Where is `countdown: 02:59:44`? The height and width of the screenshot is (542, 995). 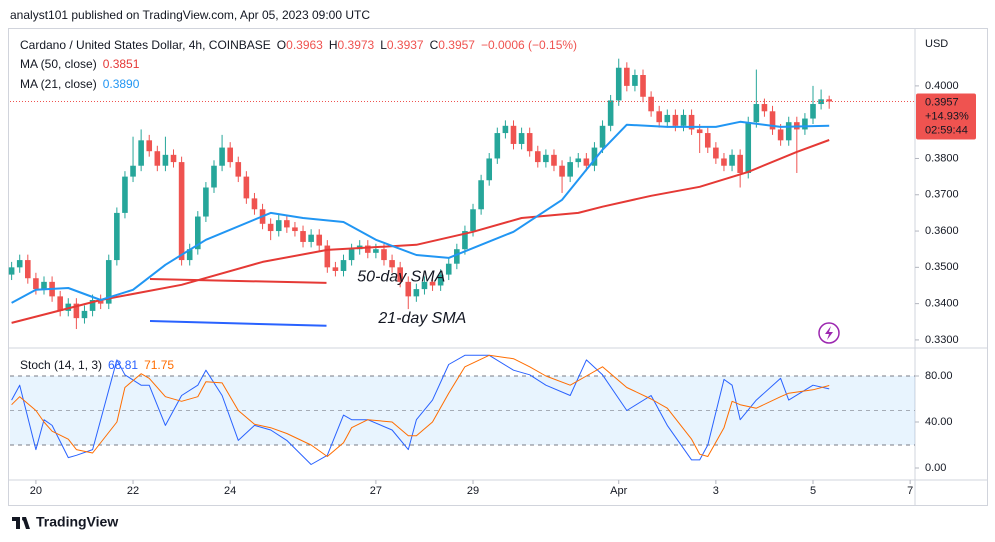 countdown: 02:59:44 is located at coordinates (946, 130).